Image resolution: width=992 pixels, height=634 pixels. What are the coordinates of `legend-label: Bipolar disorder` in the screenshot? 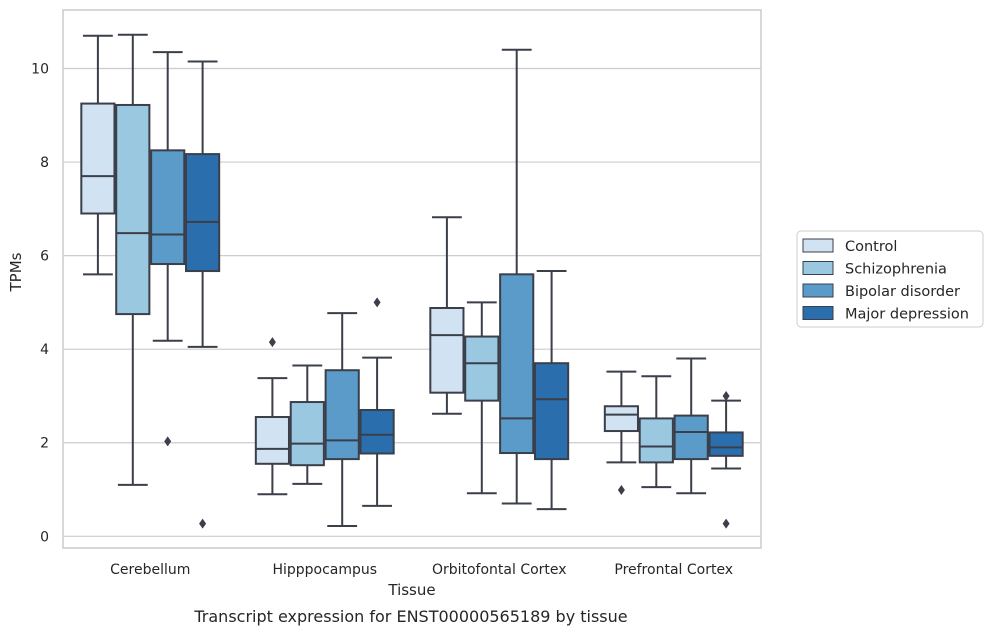 It's located at (902, 292).